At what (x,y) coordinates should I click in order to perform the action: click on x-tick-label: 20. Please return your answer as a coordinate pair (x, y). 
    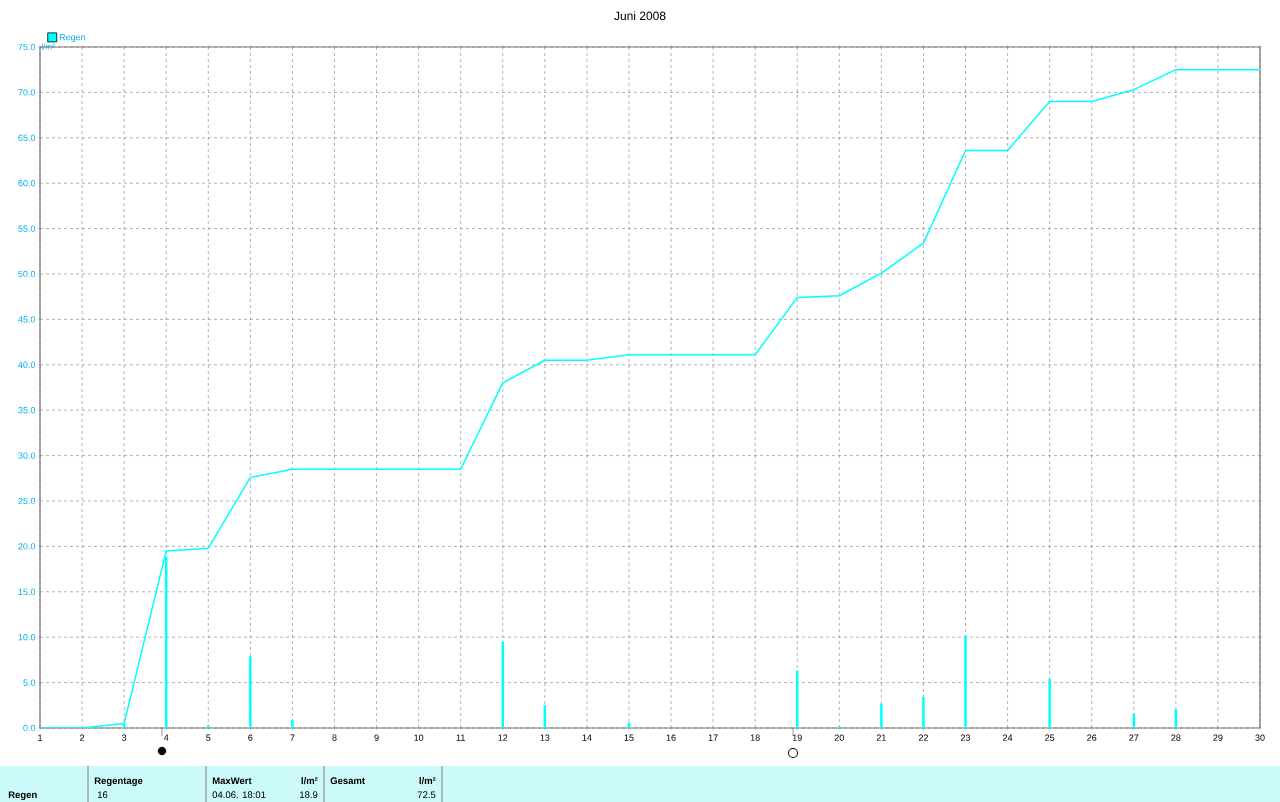
    Looking at the image, I should click on (839, 737).